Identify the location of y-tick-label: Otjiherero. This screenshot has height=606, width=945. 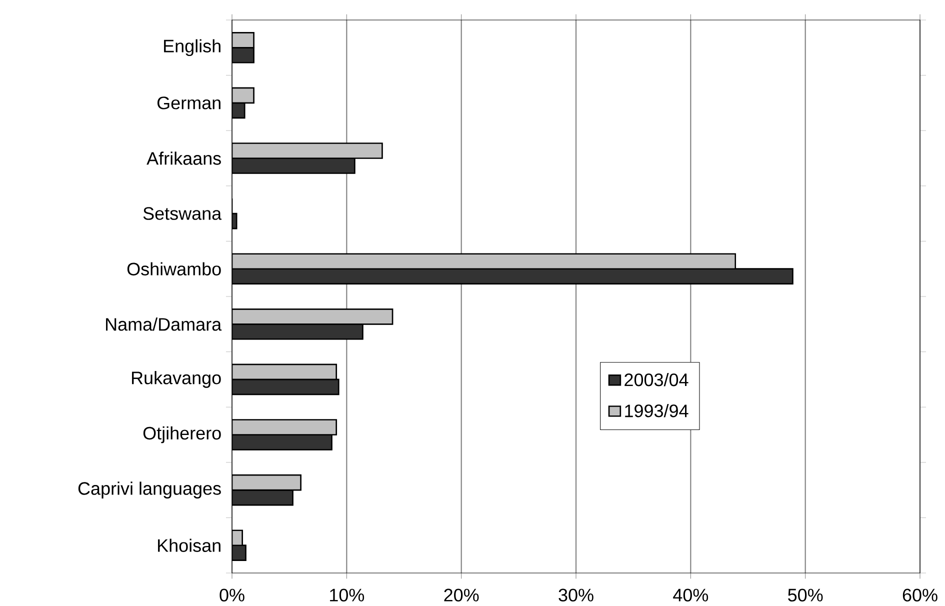
(182, 435).